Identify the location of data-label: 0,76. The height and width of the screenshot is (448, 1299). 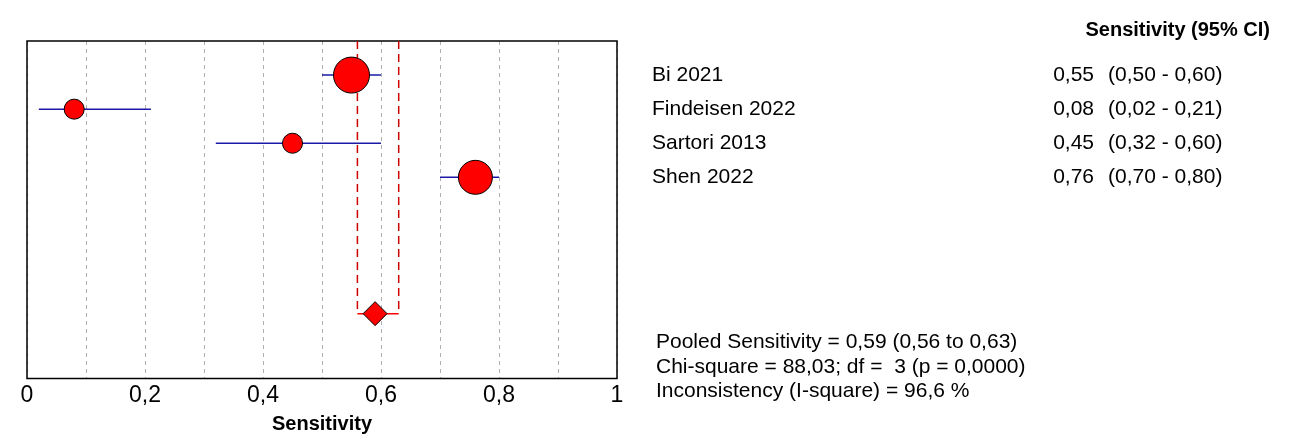
(1073, 176).